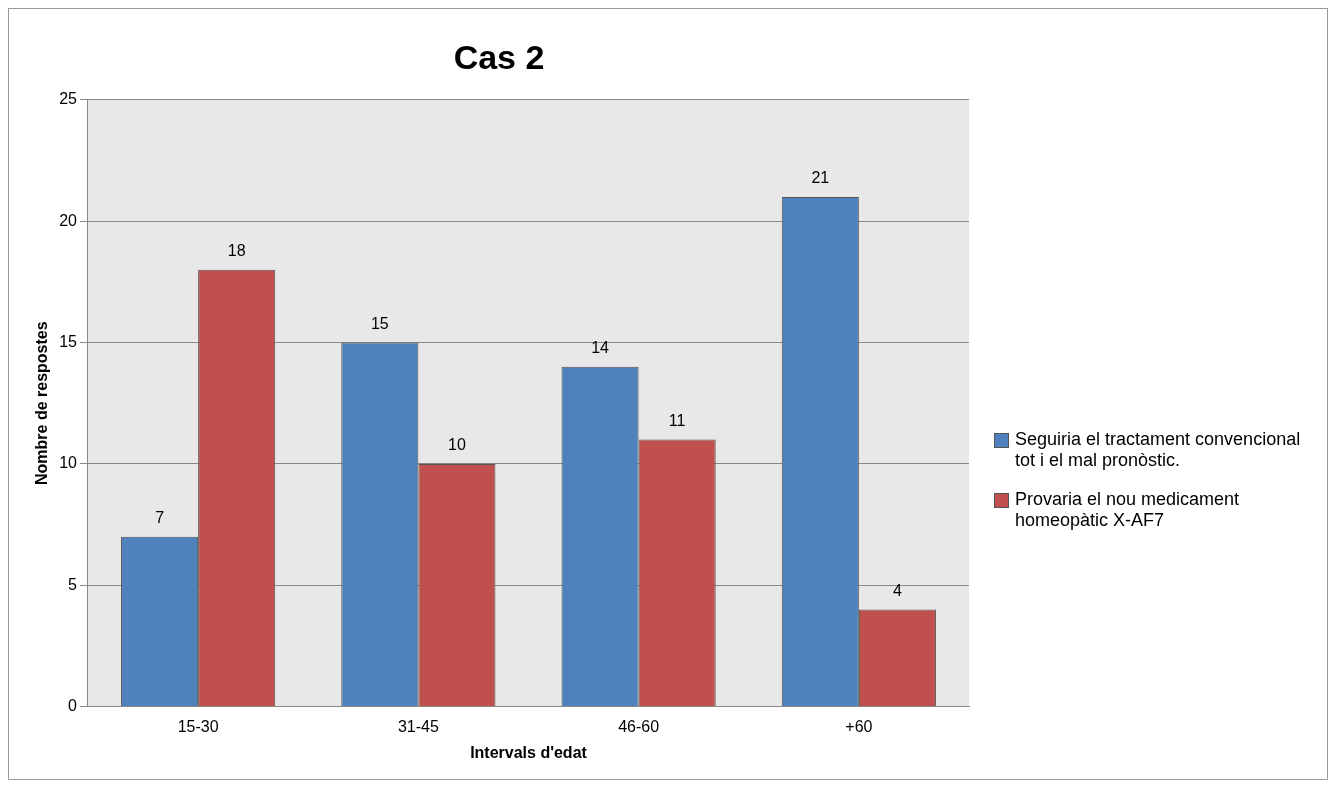 The image size is (1336, 790). What do you see at coordinates (820, 178) in the screenshot?
I see `data-label: 21` at bounding box center [820, 178].